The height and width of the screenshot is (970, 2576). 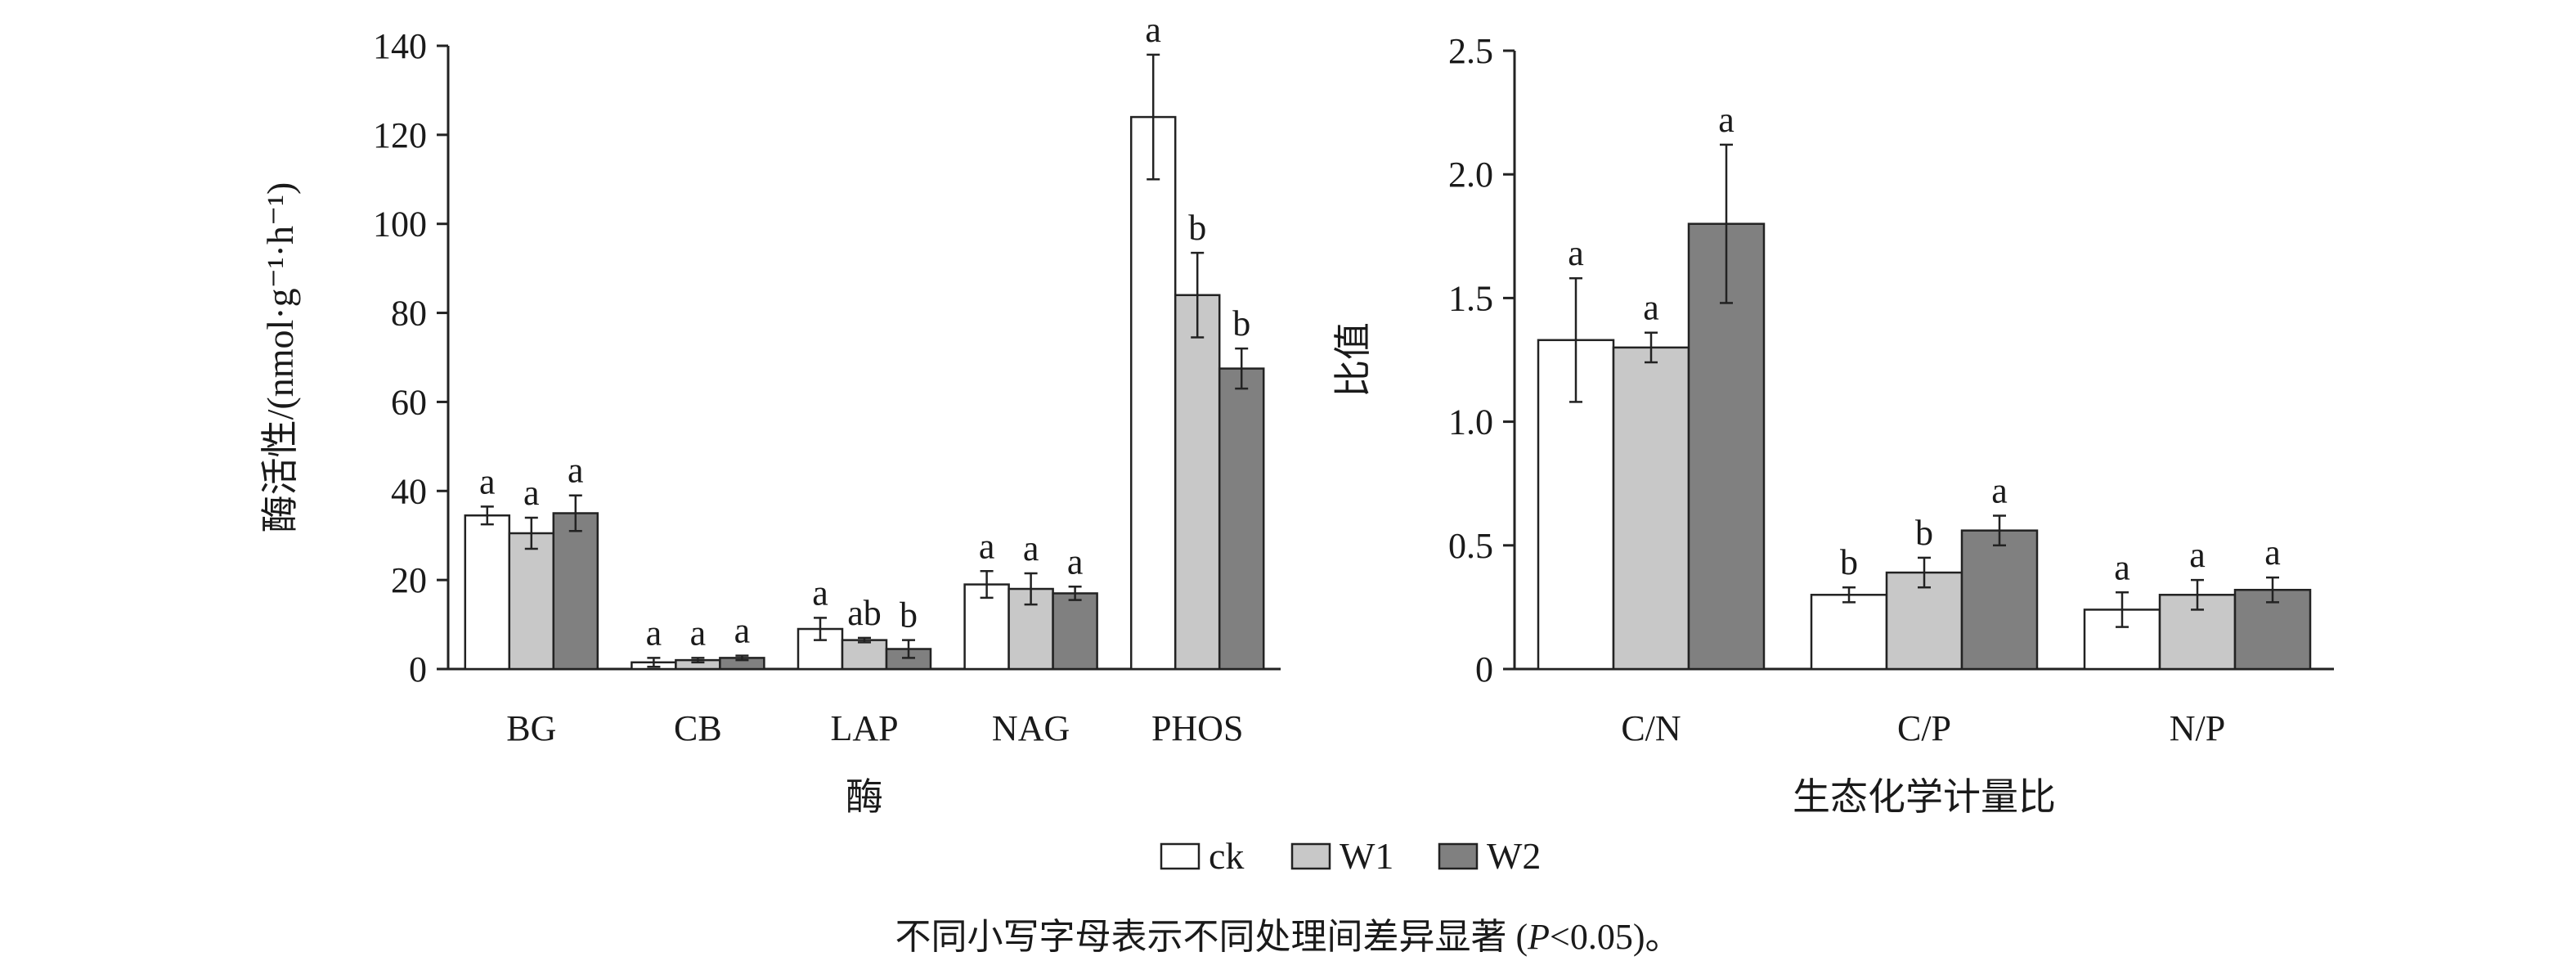 What do you see at coordinates (1227, 856) in the screenshot?
I see `legend-label-ck: ck` at bounding box center [1227, 856].